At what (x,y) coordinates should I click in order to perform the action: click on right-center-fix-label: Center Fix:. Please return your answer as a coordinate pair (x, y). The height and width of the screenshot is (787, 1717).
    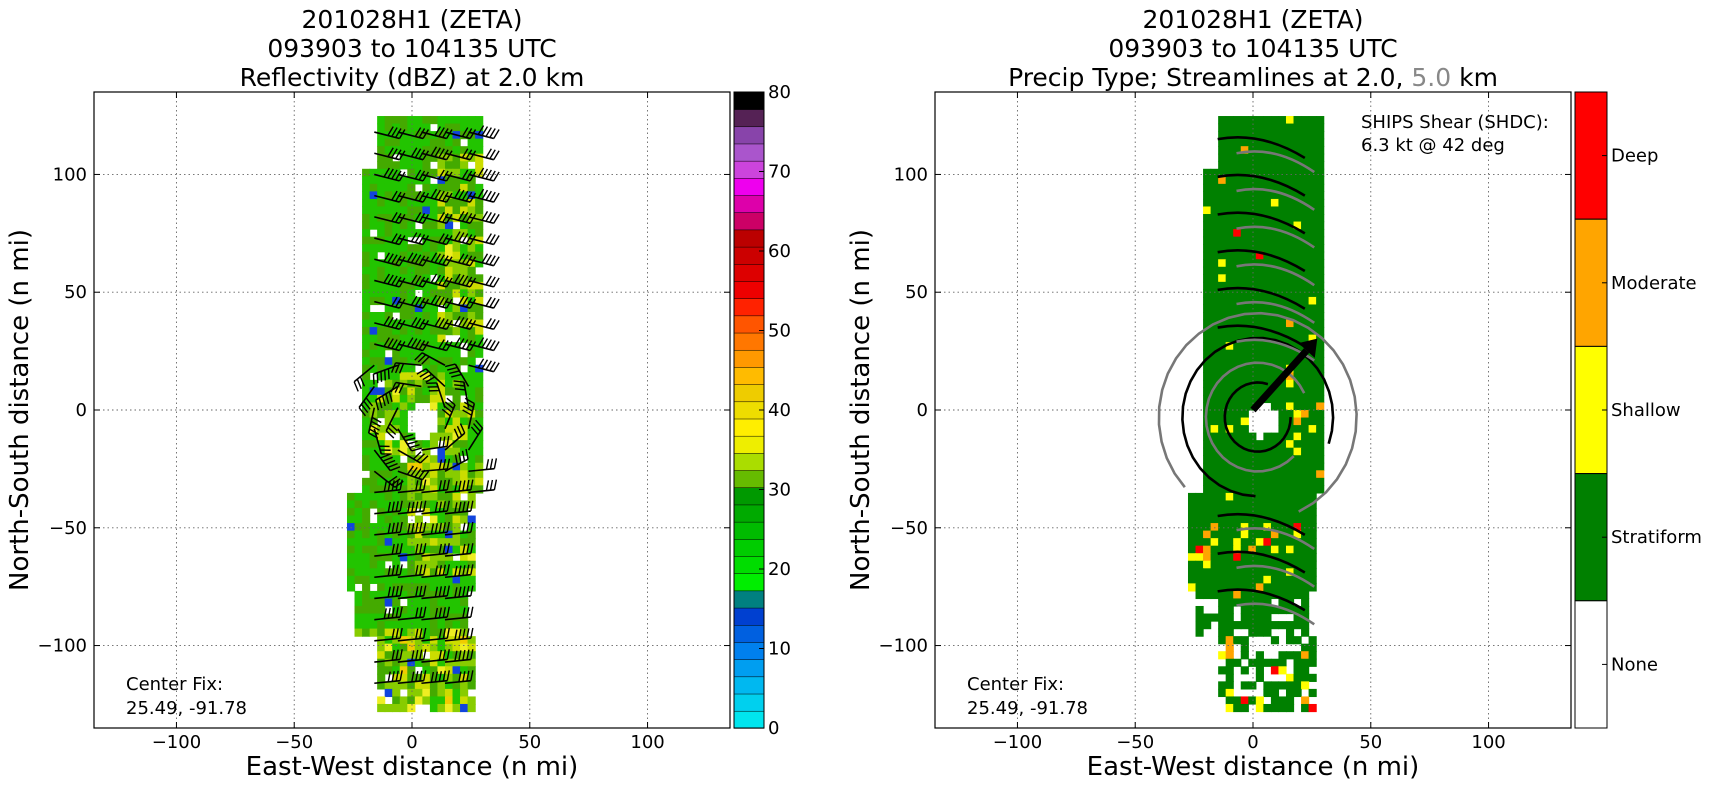
    Looking at the image, I should click on (1015, 684).